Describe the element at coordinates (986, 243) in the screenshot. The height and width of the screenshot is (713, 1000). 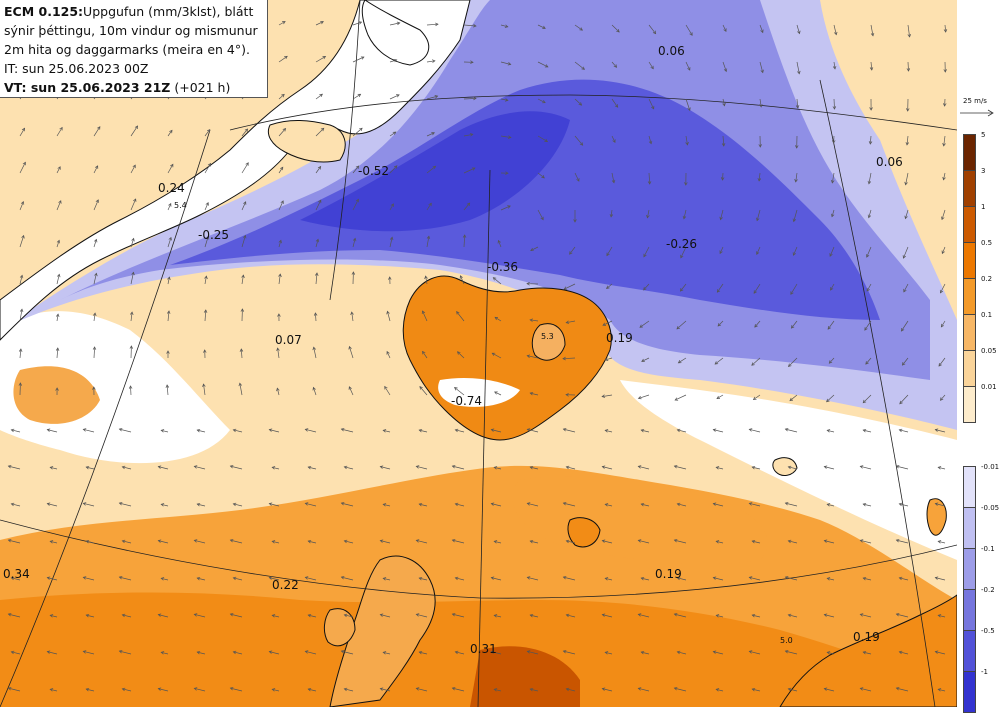
I see `legend-tick: 0.5` at that location.